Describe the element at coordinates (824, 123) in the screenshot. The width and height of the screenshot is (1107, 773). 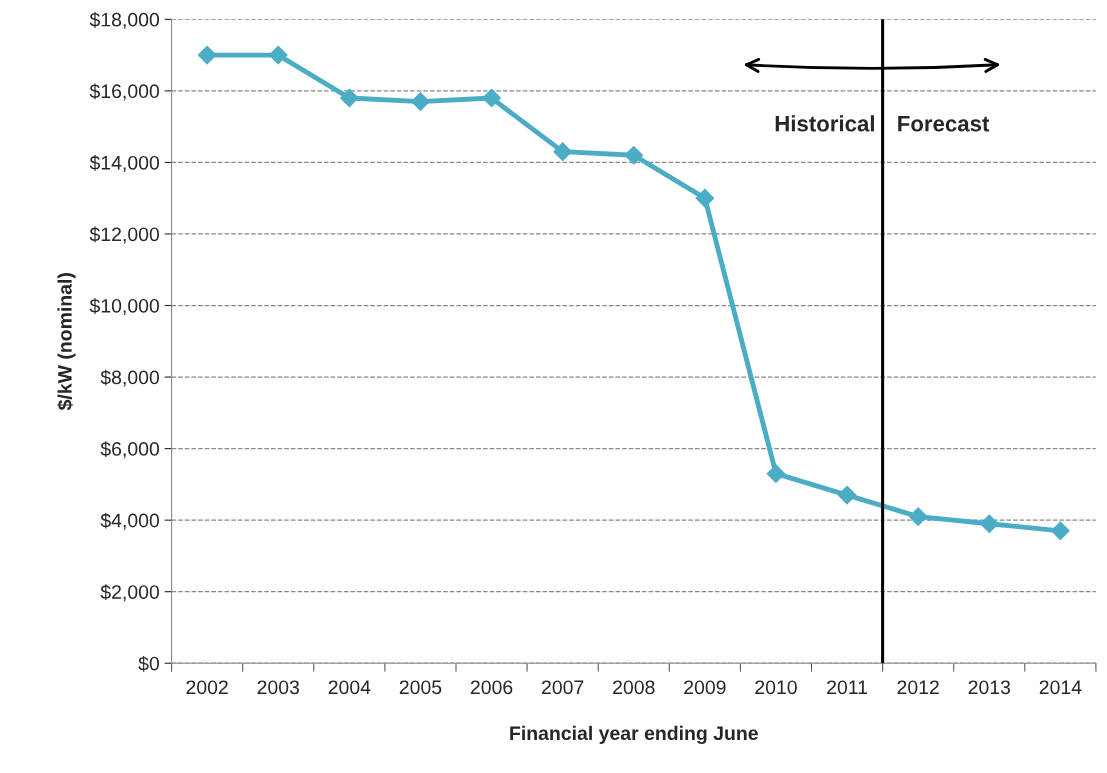
I see `annotation: Historical` at that location.